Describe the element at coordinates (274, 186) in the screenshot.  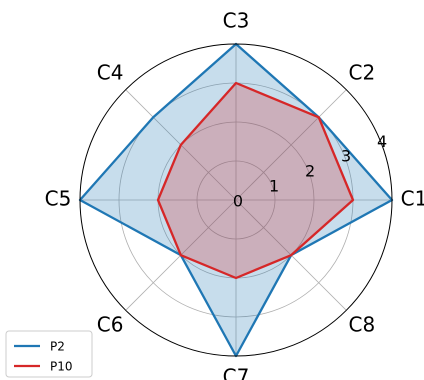
I see `radial-tick-label: 1` at that location.